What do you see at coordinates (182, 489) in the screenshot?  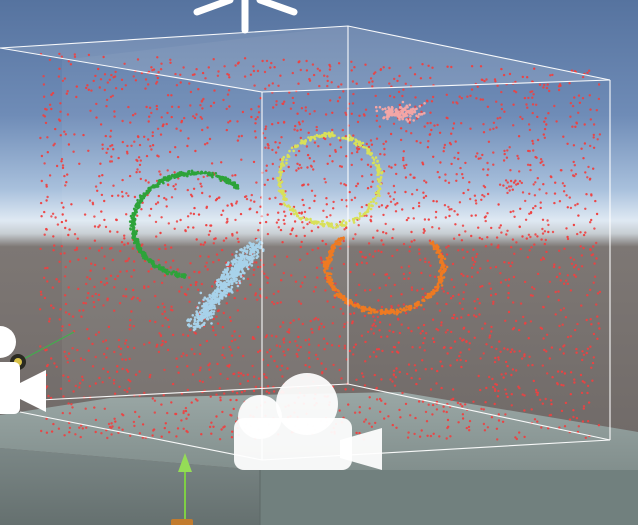 I see `transform-arrow-icon` at bounding box center [182, 489].